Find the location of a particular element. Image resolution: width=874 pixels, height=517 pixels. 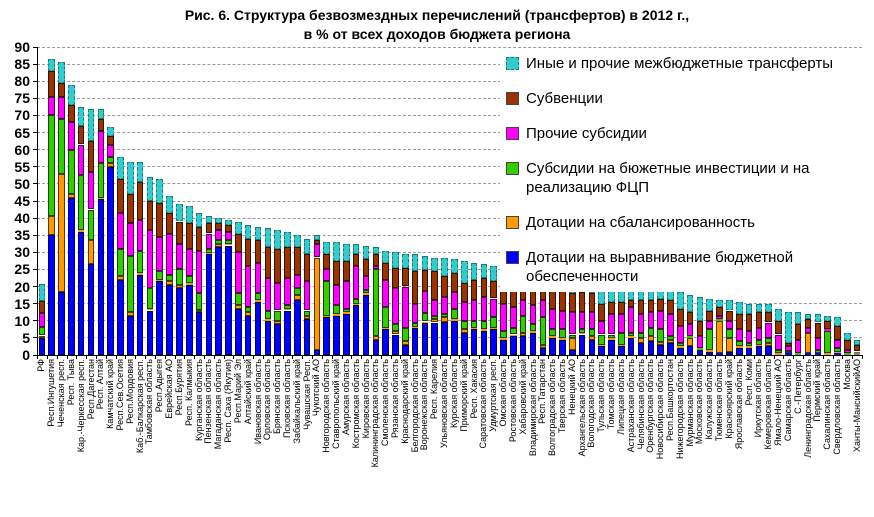

bar-Челябинская область-seg-3 is located at coordinates (641, 323).